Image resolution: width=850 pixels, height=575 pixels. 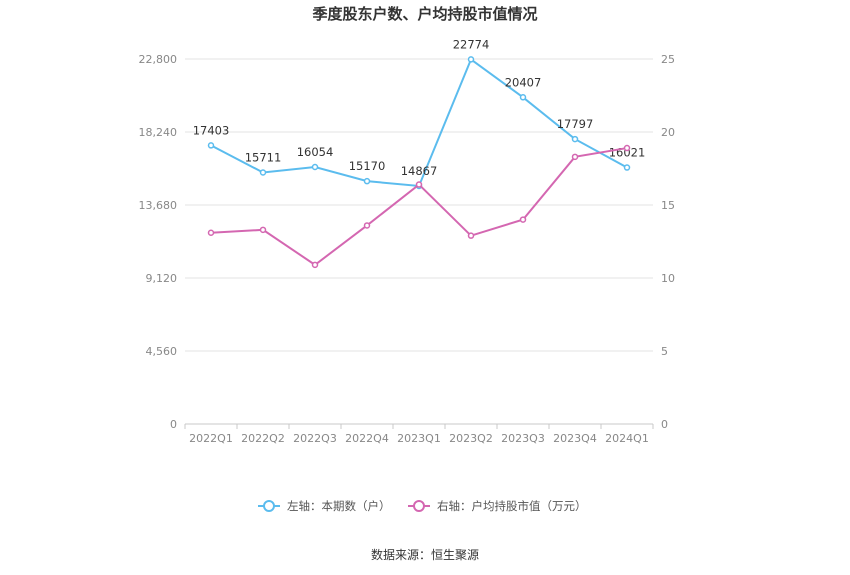 I want to click on x-tick-label: 2022Q4, so click(x=367, y=438).